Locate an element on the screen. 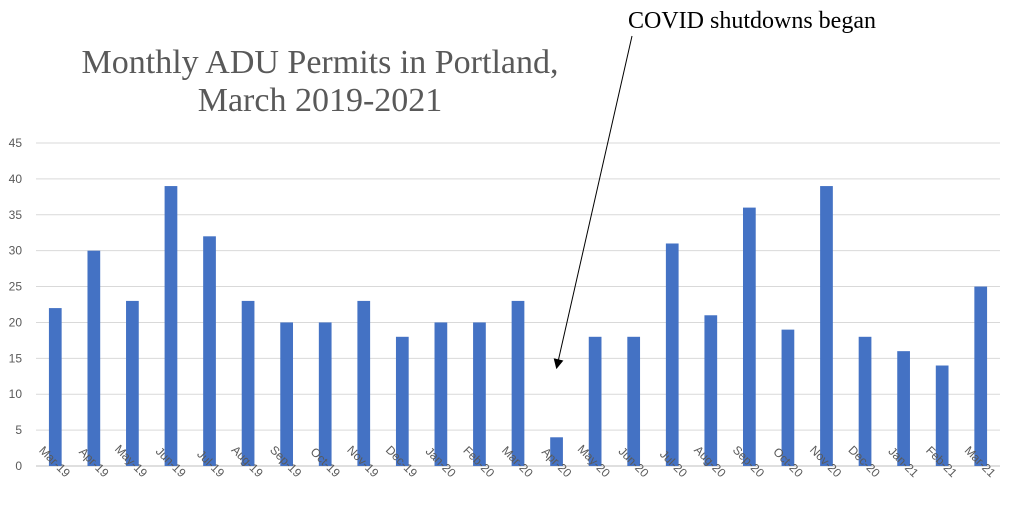  y-tick-label: 20 is located at coordinates (16, 322).